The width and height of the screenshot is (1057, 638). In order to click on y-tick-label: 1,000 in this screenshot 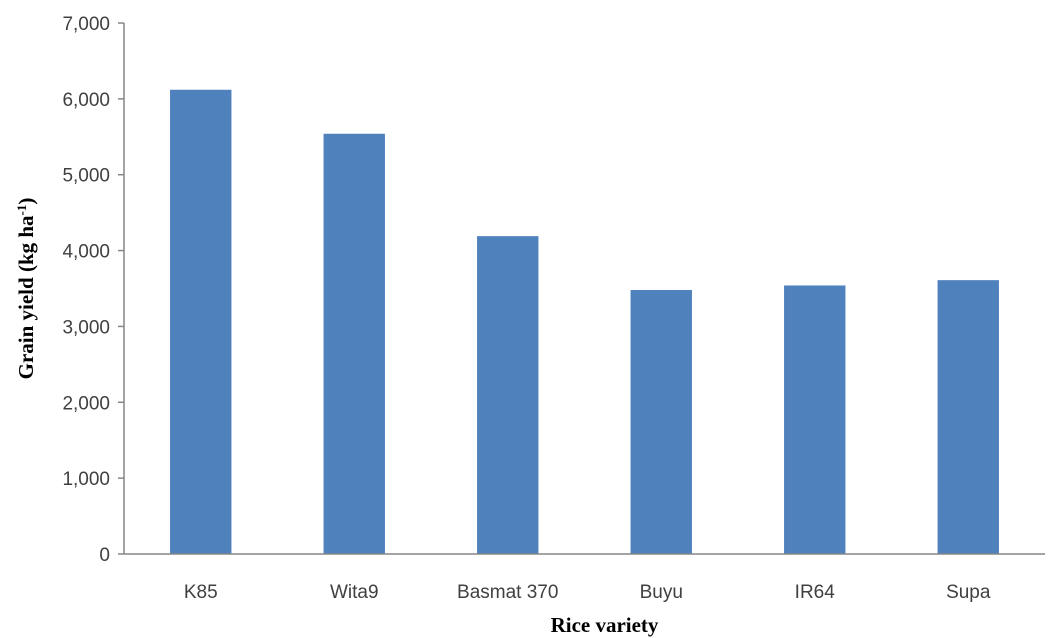, I will do `click(86, 479)`.